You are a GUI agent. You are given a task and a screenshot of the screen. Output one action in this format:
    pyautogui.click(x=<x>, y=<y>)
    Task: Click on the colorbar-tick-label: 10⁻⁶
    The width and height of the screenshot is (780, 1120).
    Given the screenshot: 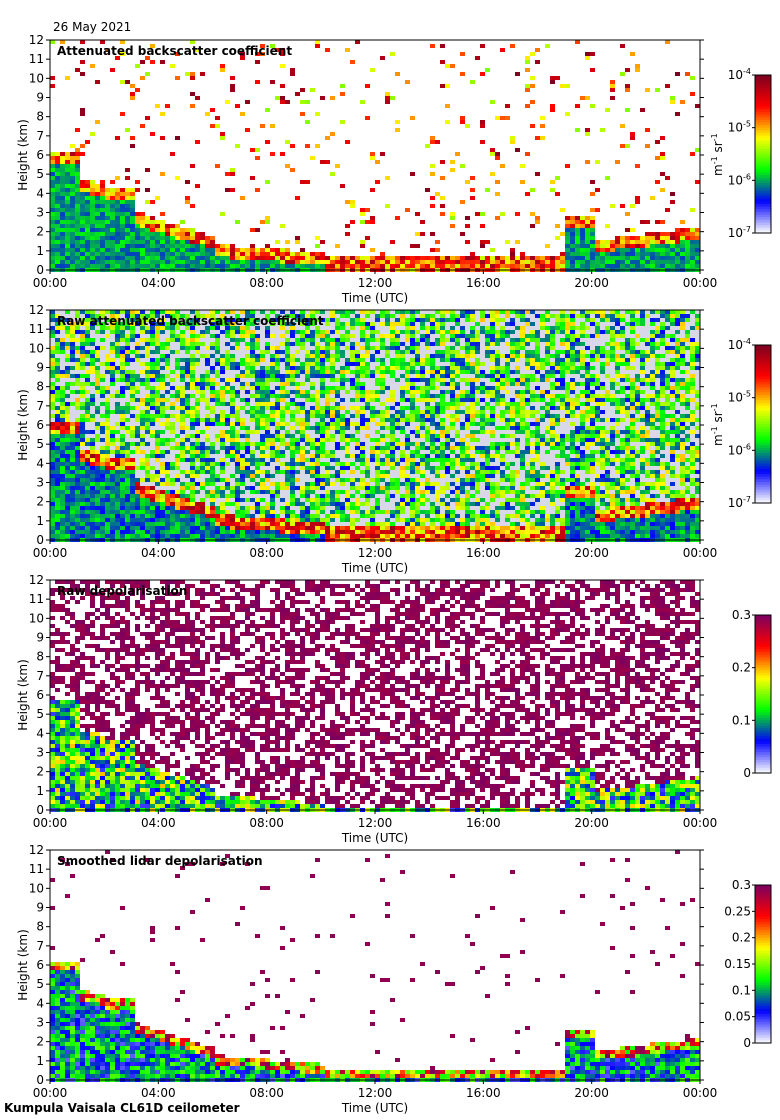 What is the action you would take?
    pyautogui.click(x=739, y=179)
    